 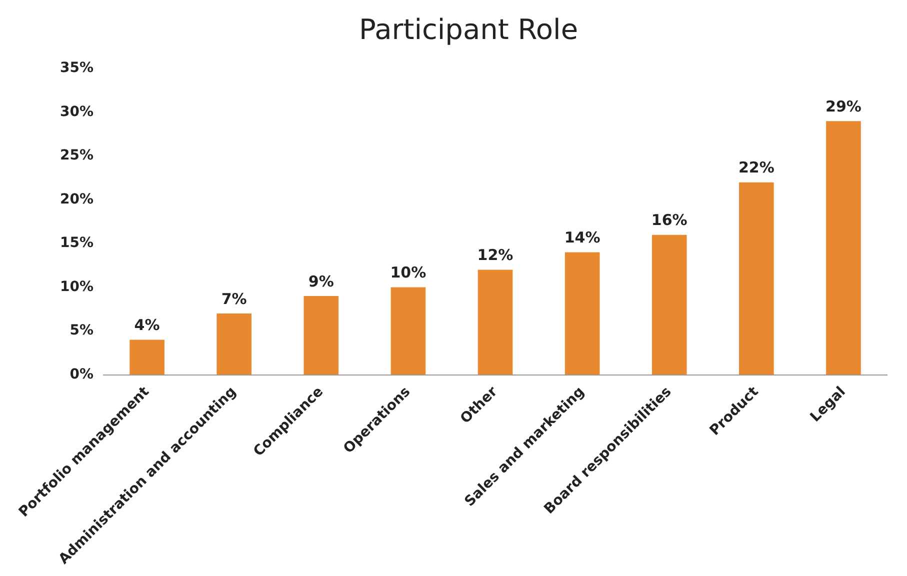 What do you see at coordinates (321, 281) in the screenshot?
I see `data-label: 9%` at bounding box center [321, 281].